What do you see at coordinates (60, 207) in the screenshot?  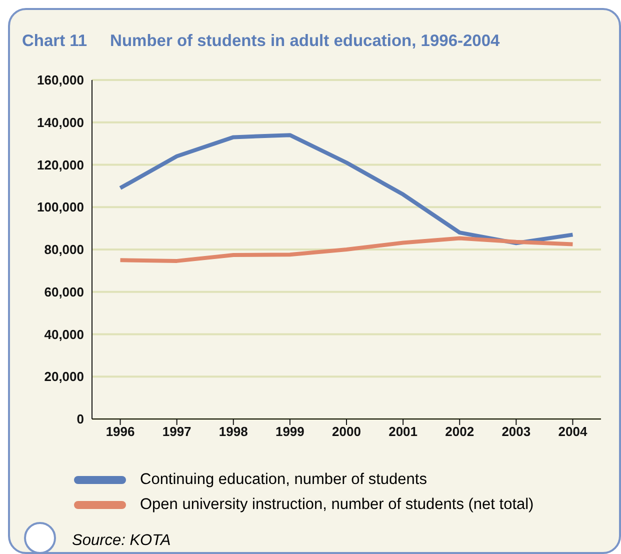 I see `y-tick-label: 100,000` at bounding box center [60, 207].